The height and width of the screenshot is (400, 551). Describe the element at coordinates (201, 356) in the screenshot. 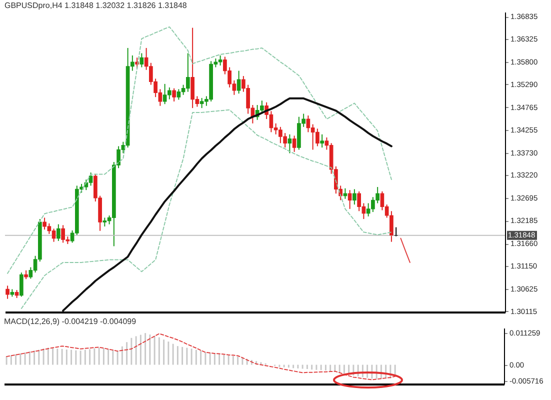

I see `line-series` at that location.